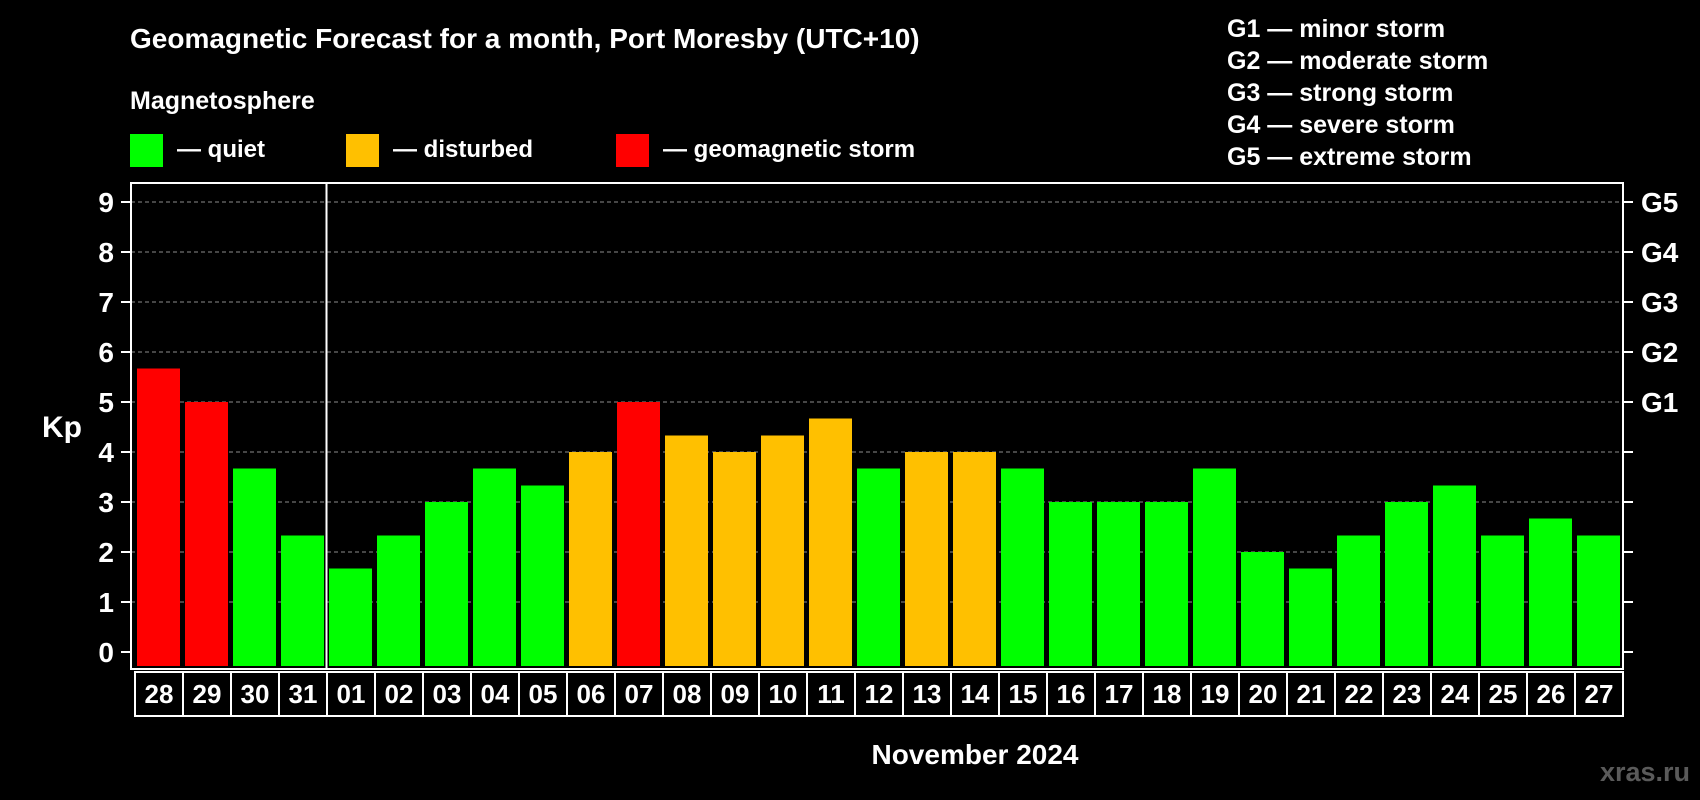  Describe the element at coordinates (1341, 125) in the screenshot. I see `storm-scale-g4: G4 — severe storm` at that location.